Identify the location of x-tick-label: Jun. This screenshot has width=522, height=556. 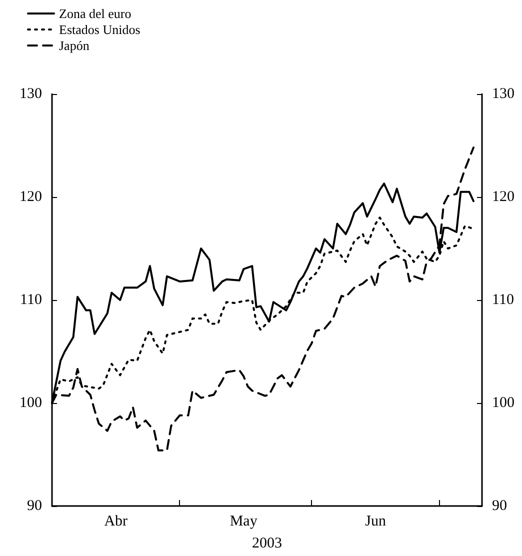
(375, 522).